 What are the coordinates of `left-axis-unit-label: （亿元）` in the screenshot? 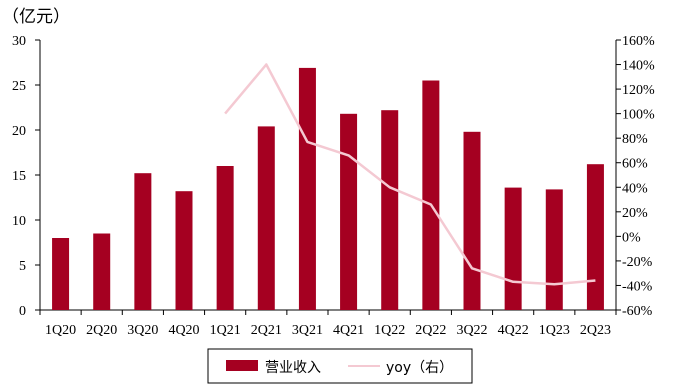 It's located at (36, 17).